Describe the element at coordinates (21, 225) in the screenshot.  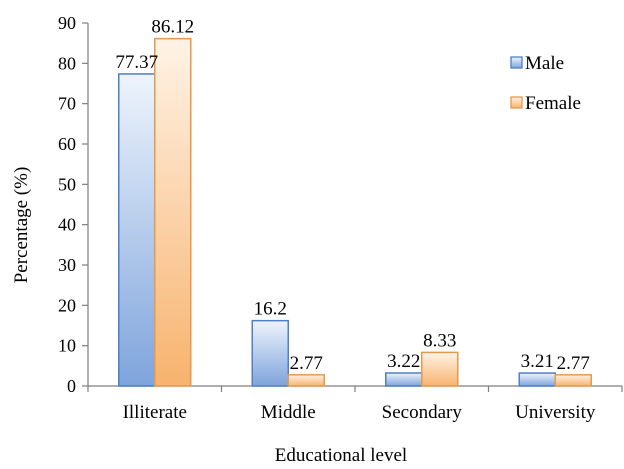
I see `y-axis-title: Percentage (%)` at that location.